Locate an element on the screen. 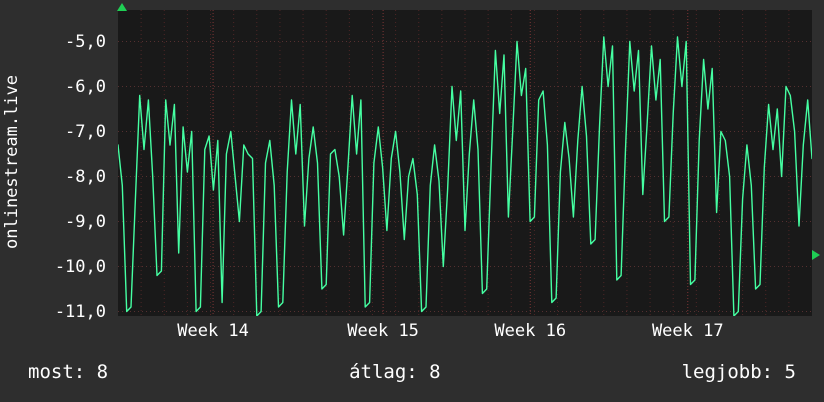 The width and height of the screenshot is (824, 402). y-tick-label: -6,0 is located at coordinates (85, 86).